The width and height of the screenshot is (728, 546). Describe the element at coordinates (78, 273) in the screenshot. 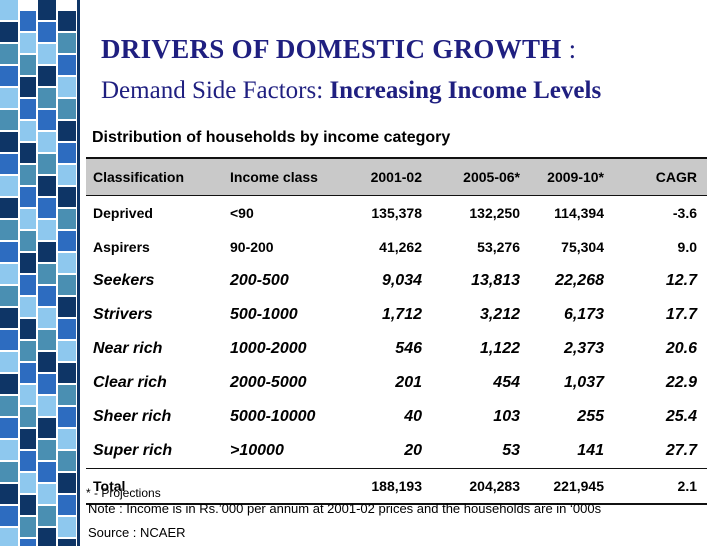

I see `stripe-edge` at that location.